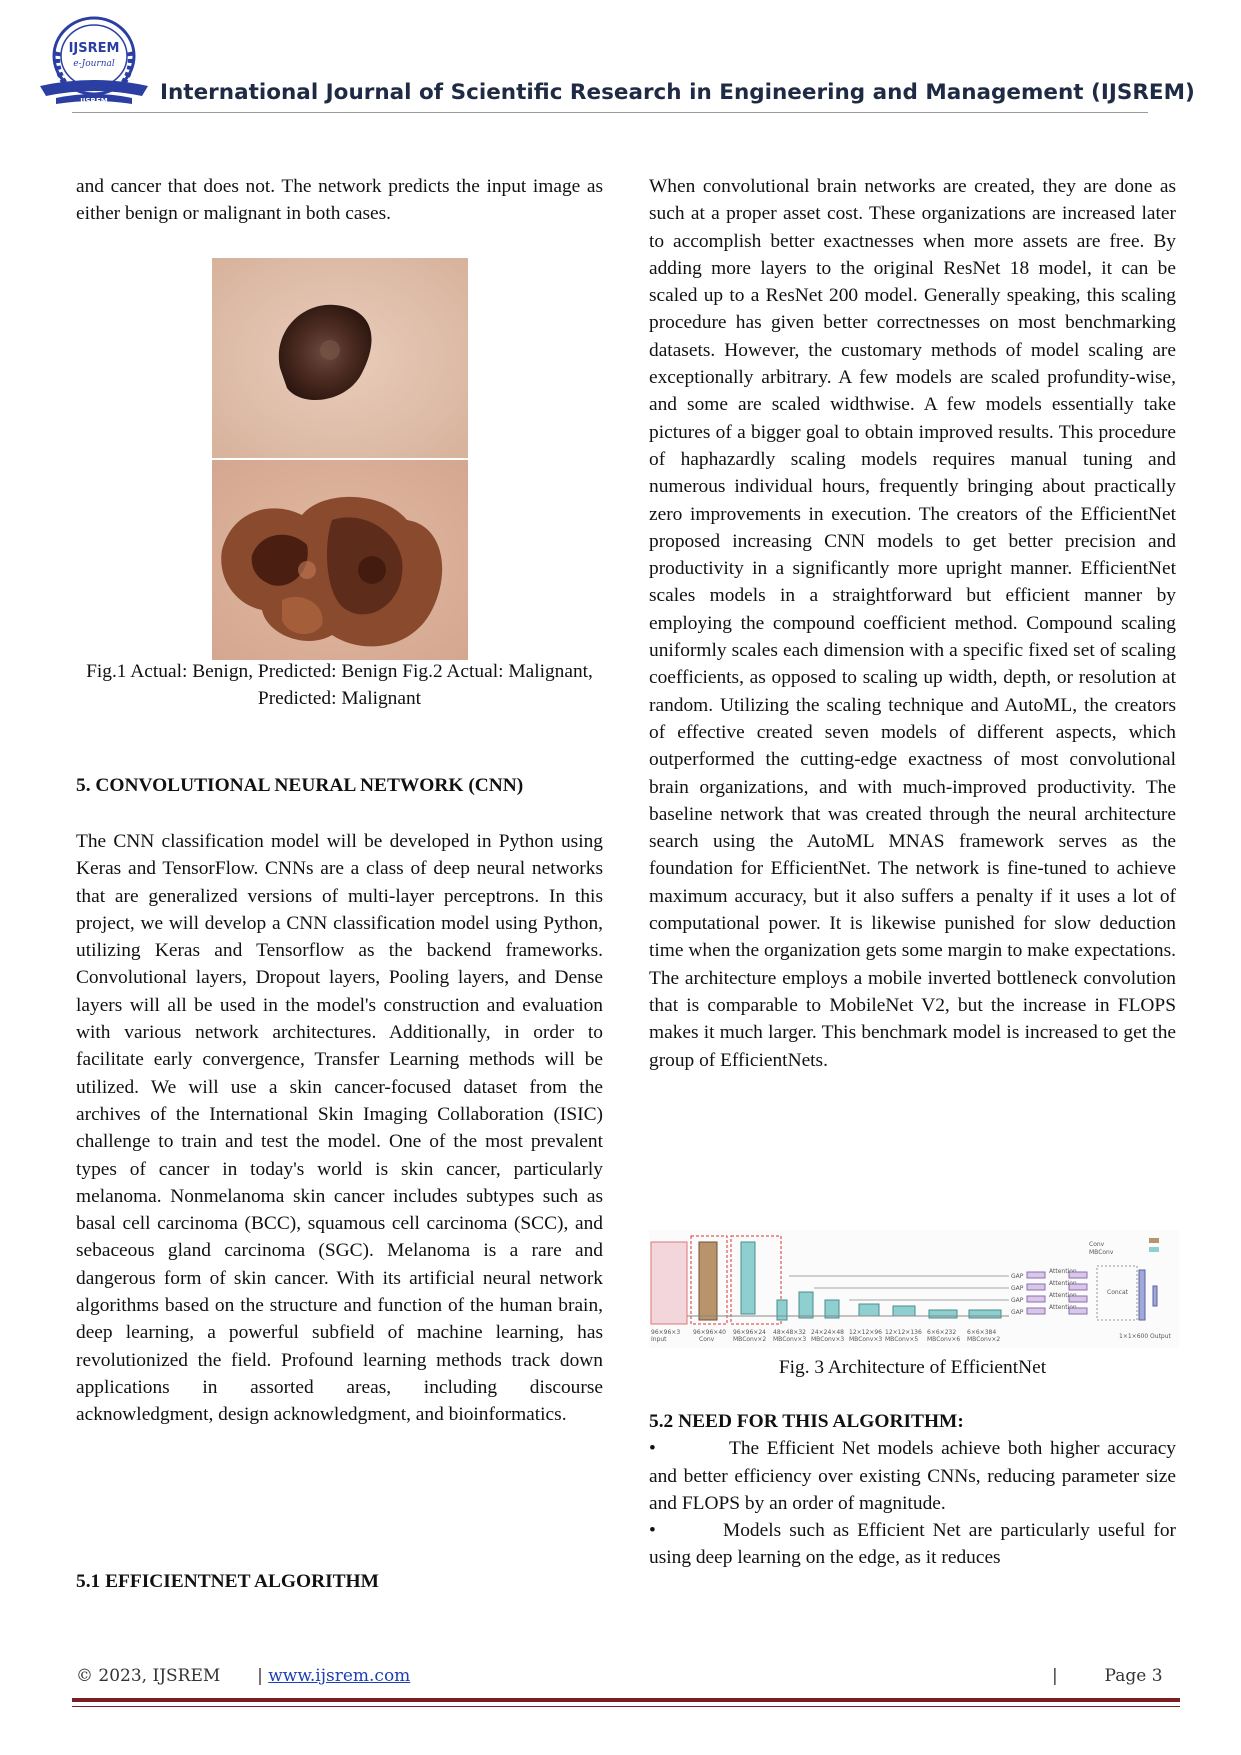 Image resolution: width=1241 pixels, height=1755 pixels. I want to click on input-image-block, so click(669, 1283).